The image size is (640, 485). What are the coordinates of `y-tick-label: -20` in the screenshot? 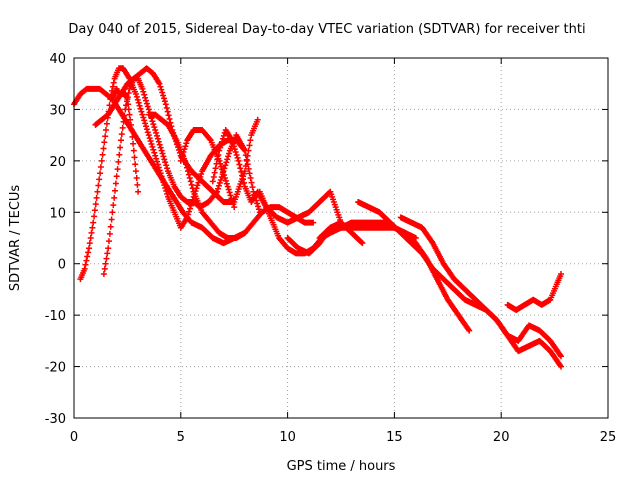 It's located at (55, 368).